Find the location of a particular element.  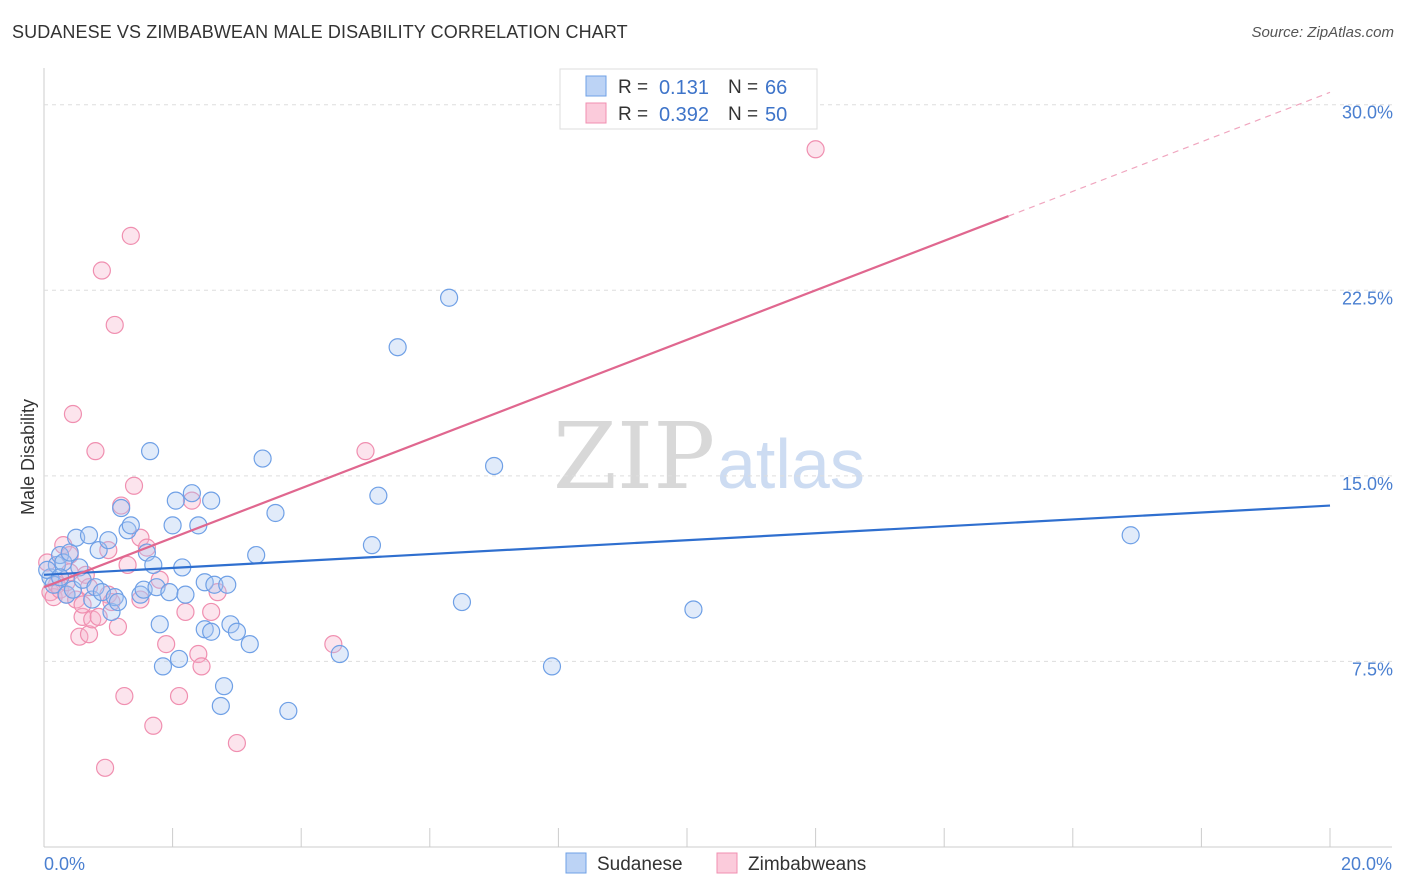

legend-r-value-1: 0.131 is located at coordinates (684, 88).